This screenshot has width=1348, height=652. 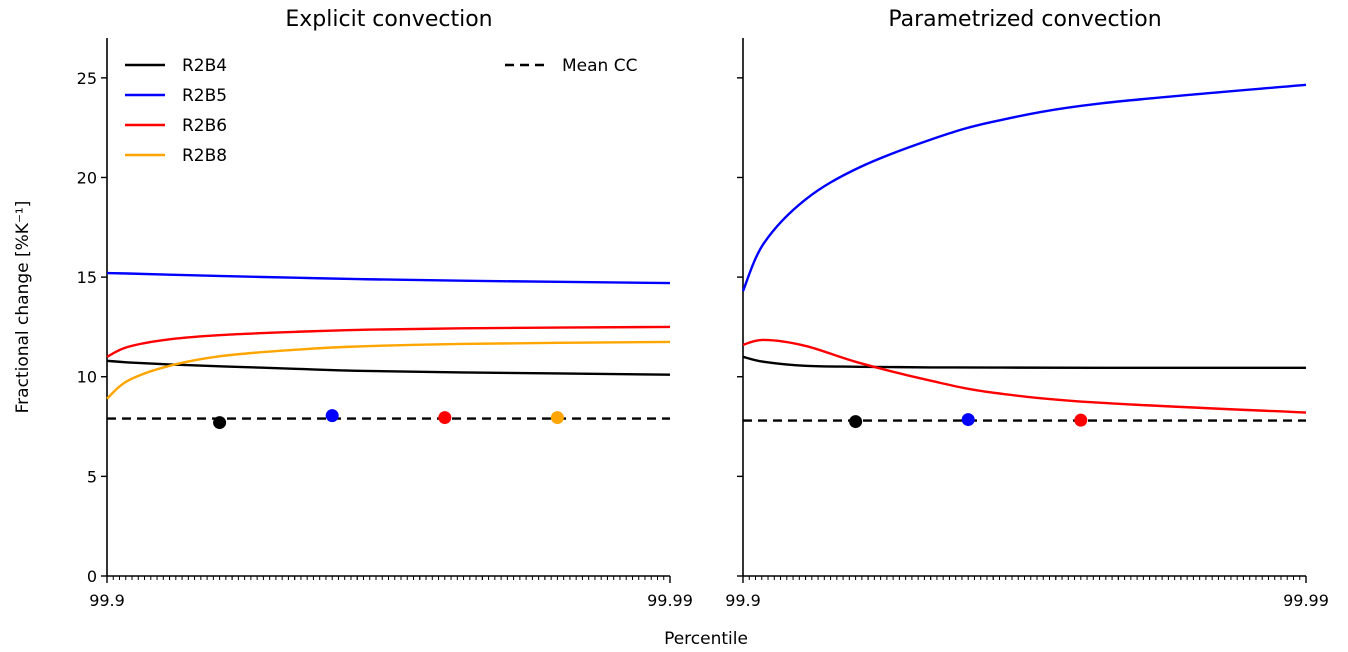 What do you see at coordinates (599, 66) in the screenshot?
I see `legend-label: Mean CC` at bounding box center [599, 66].